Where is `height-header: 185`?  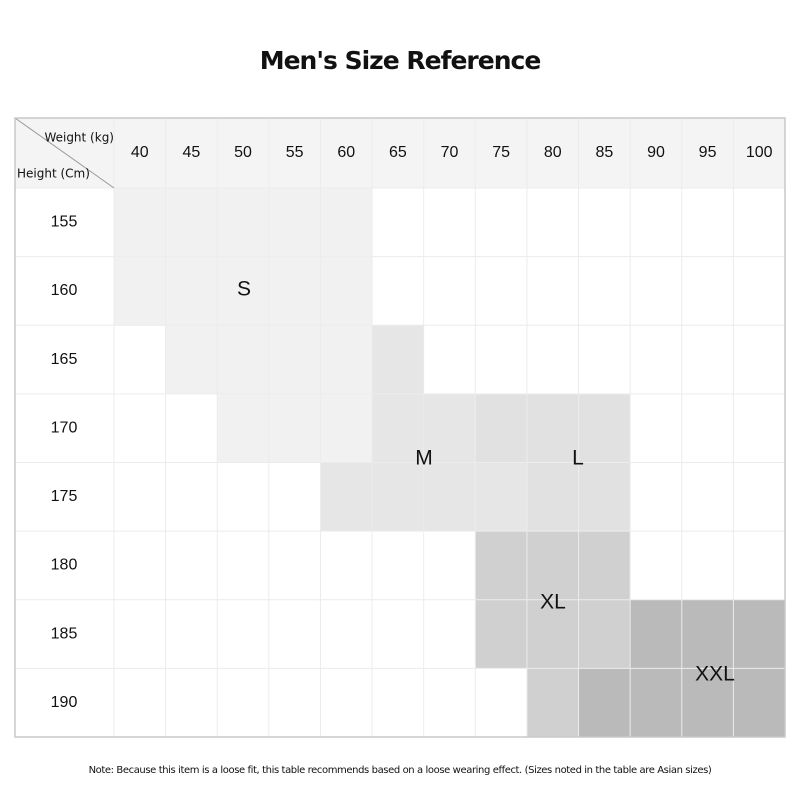 height-header: 185 is located at coordinates (64, 633).